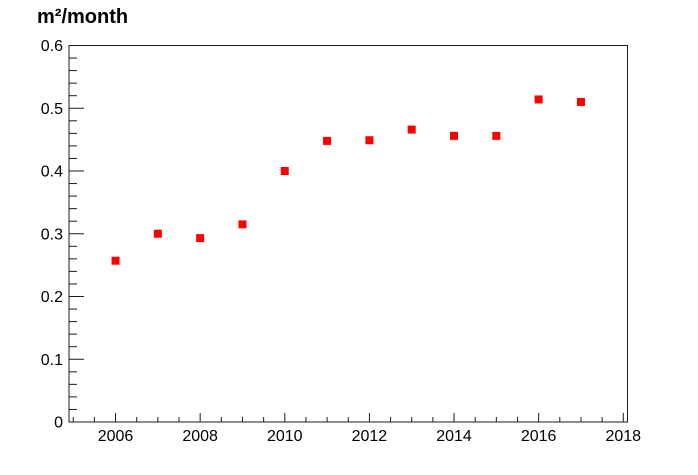  I want to click on y-tick-label-0.4: 0.4, so click(52, 172).